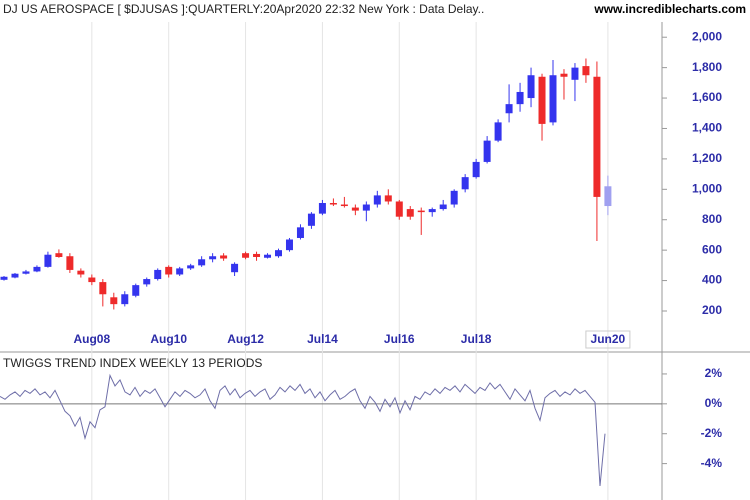 This screenshot has height=500, width=750. What do you see at coordinates (712, 219) in the screenshot?
I see `y-tick-label: 800` at bounding box center [712, 219].